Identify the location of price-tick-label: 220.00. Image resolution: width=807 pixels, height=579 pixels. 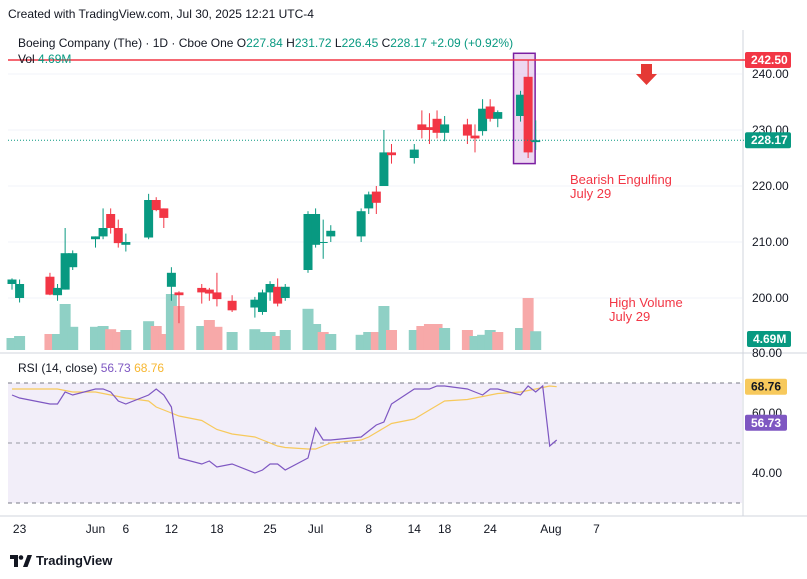
(770, 186).